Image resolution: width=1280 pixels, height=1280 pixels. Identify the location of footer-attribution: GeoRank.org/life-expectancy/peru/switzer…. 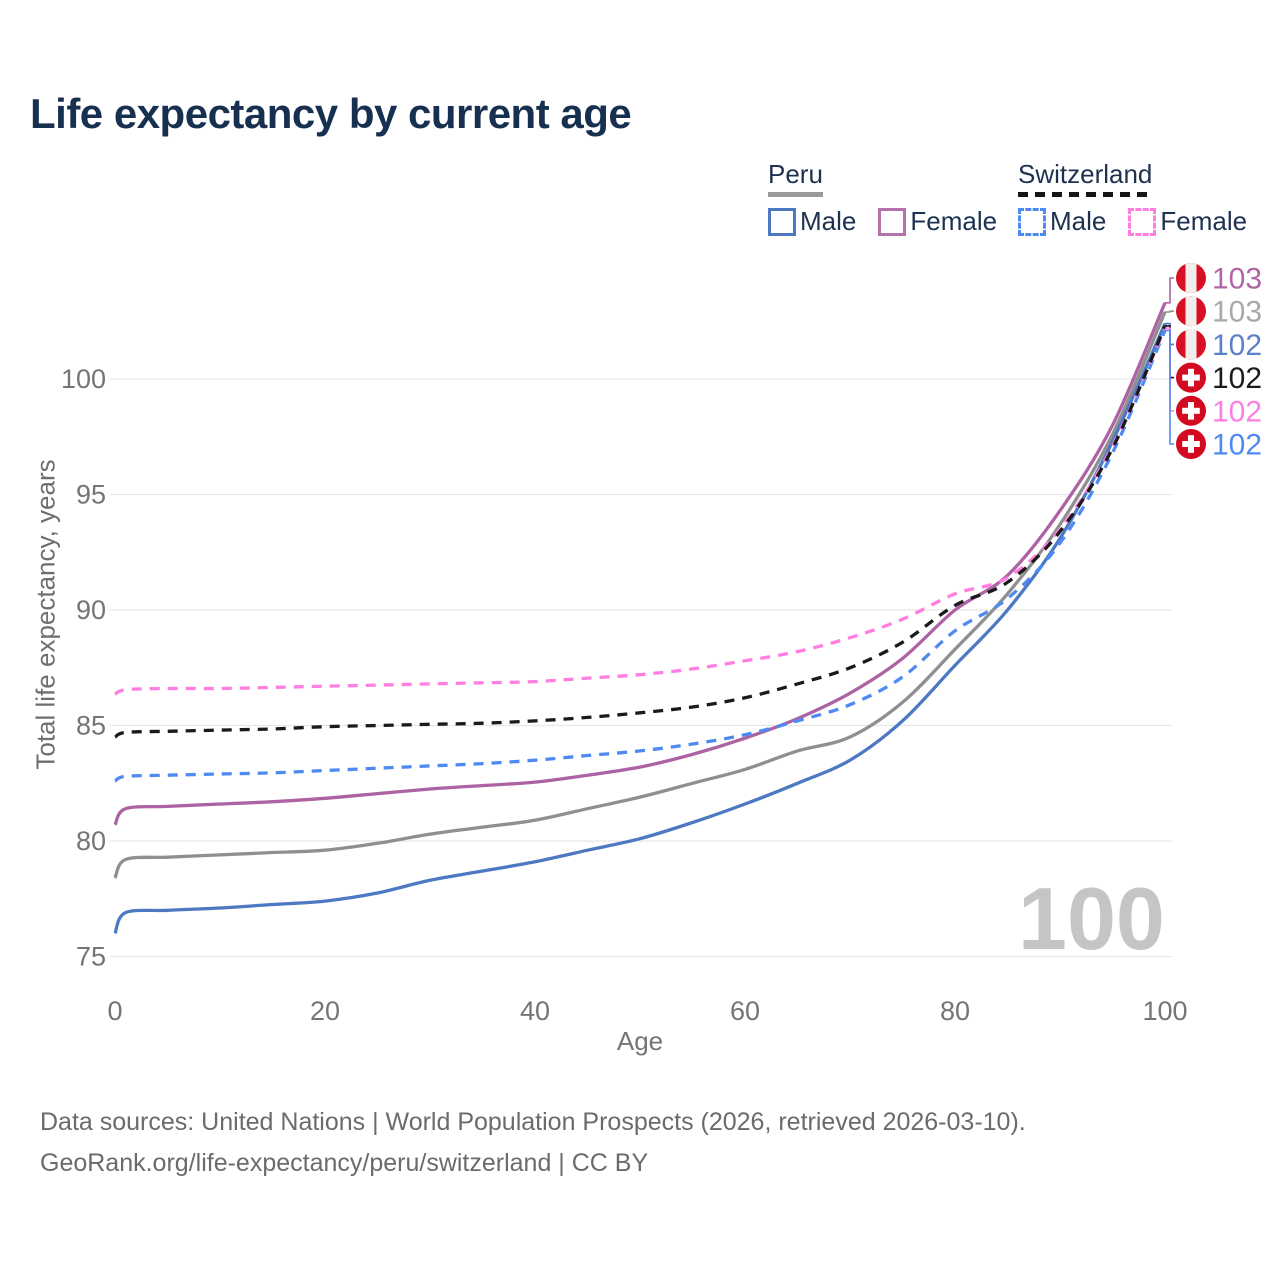
(344, 1163).